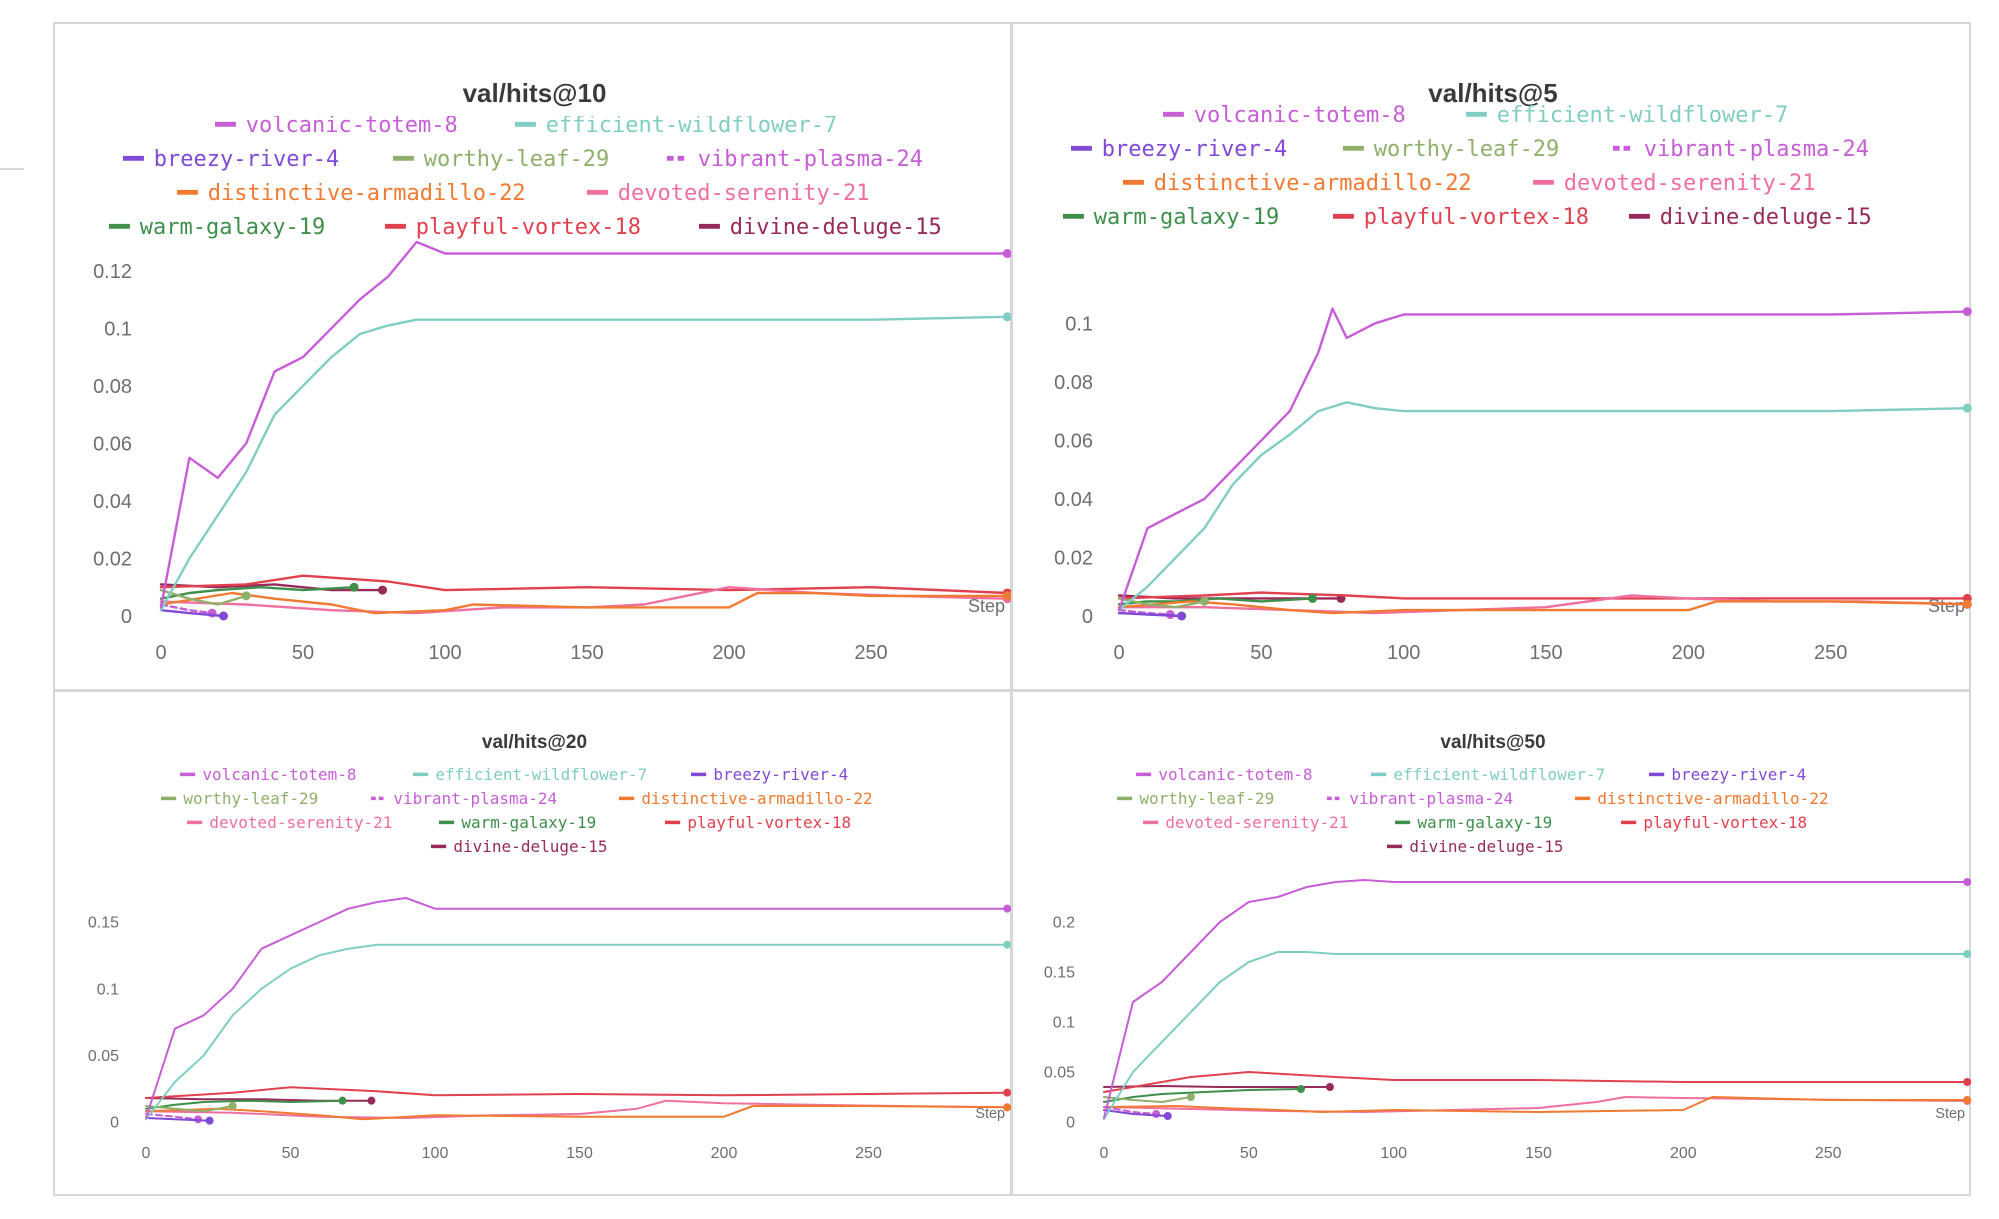 The height and width of the screenshot is (1219, 1999). I want to click on x-tick-label: 150, so click(586, 653).